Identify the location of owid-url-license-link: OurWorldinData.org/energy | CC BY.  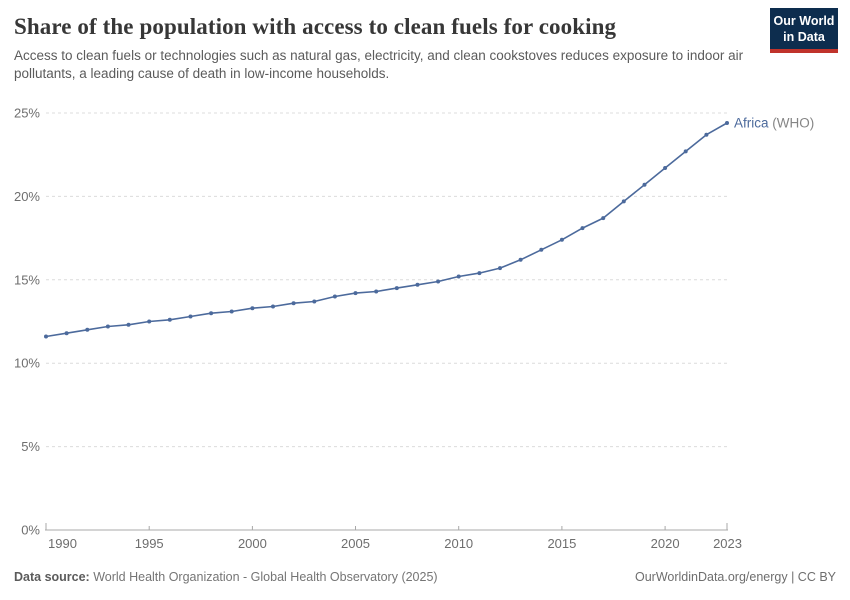
(735, 577).